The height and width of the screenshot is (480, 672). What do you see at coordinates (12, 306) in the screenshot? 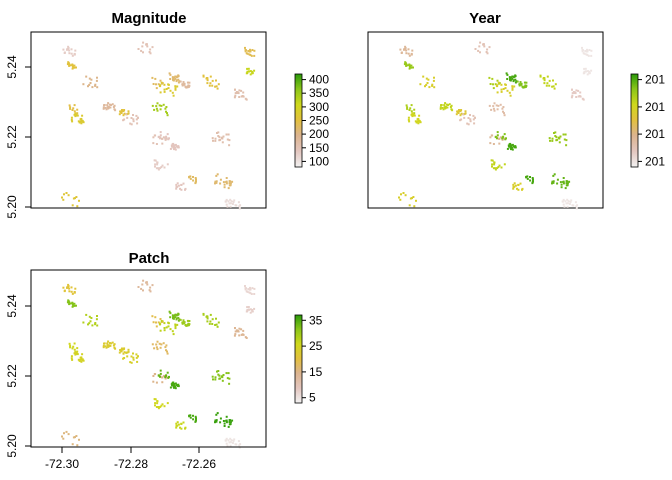
I see `patch-y-tick-label: 5.24` at bounding box center [12, 306].